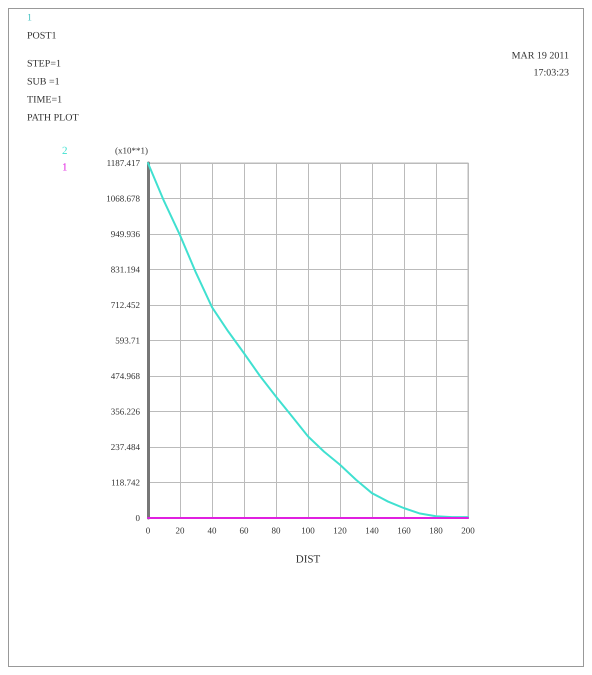 The height and width of the screenshot is (675, 592). I want to click on x-axis-title: DIST, so click(308, 560).